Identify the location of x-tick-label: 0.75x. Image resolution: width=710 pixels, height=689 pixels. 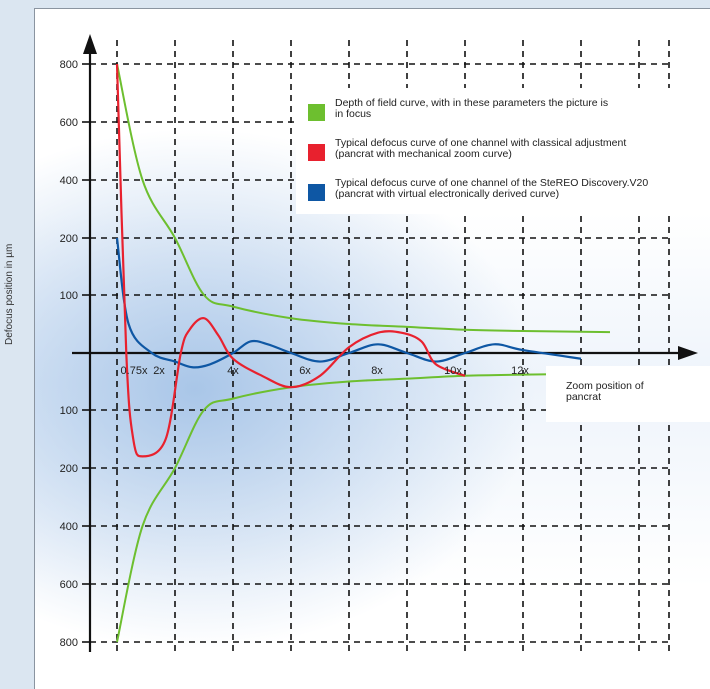
(134, 371).